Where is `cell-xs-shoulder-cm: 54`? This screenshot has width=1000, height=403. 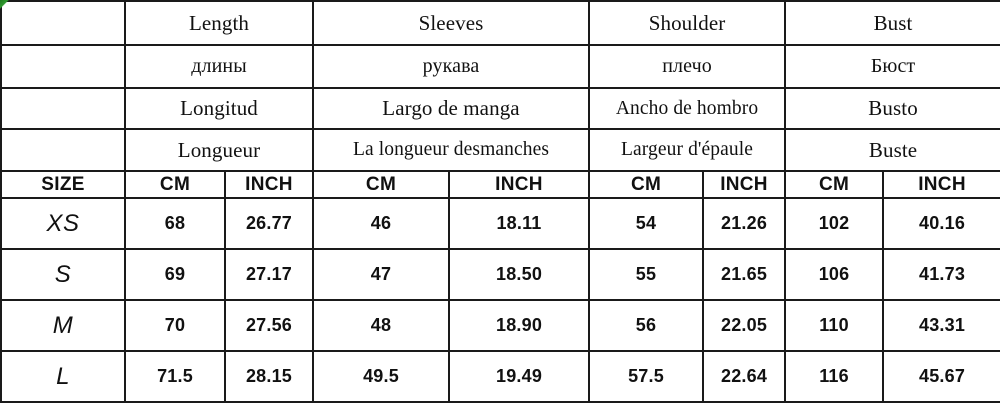
cell-xs-shoulder-cm: 54 is located at coordinates (646, 223).